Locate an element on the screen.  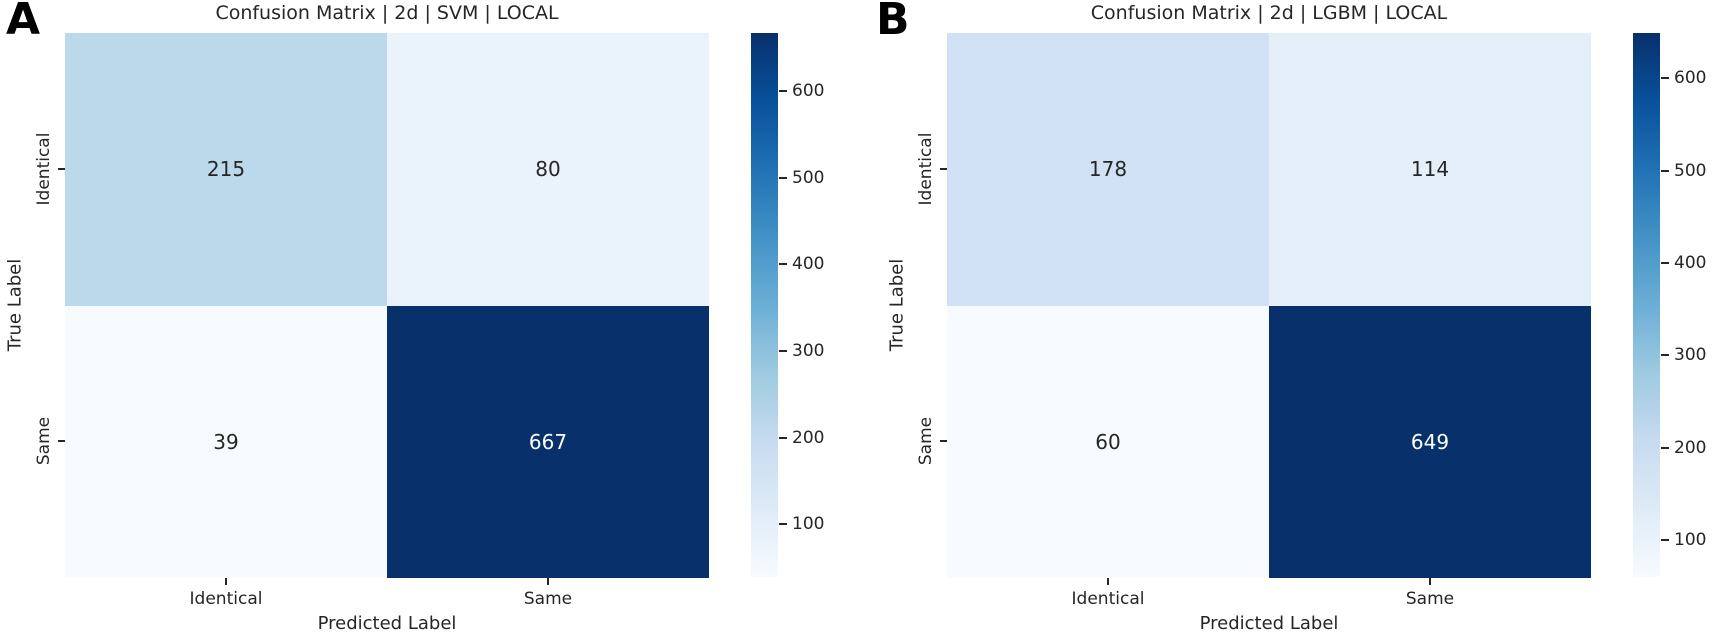
matrix-cell-true-identical-pred-same: 80 is located at coordinates (548, 169).